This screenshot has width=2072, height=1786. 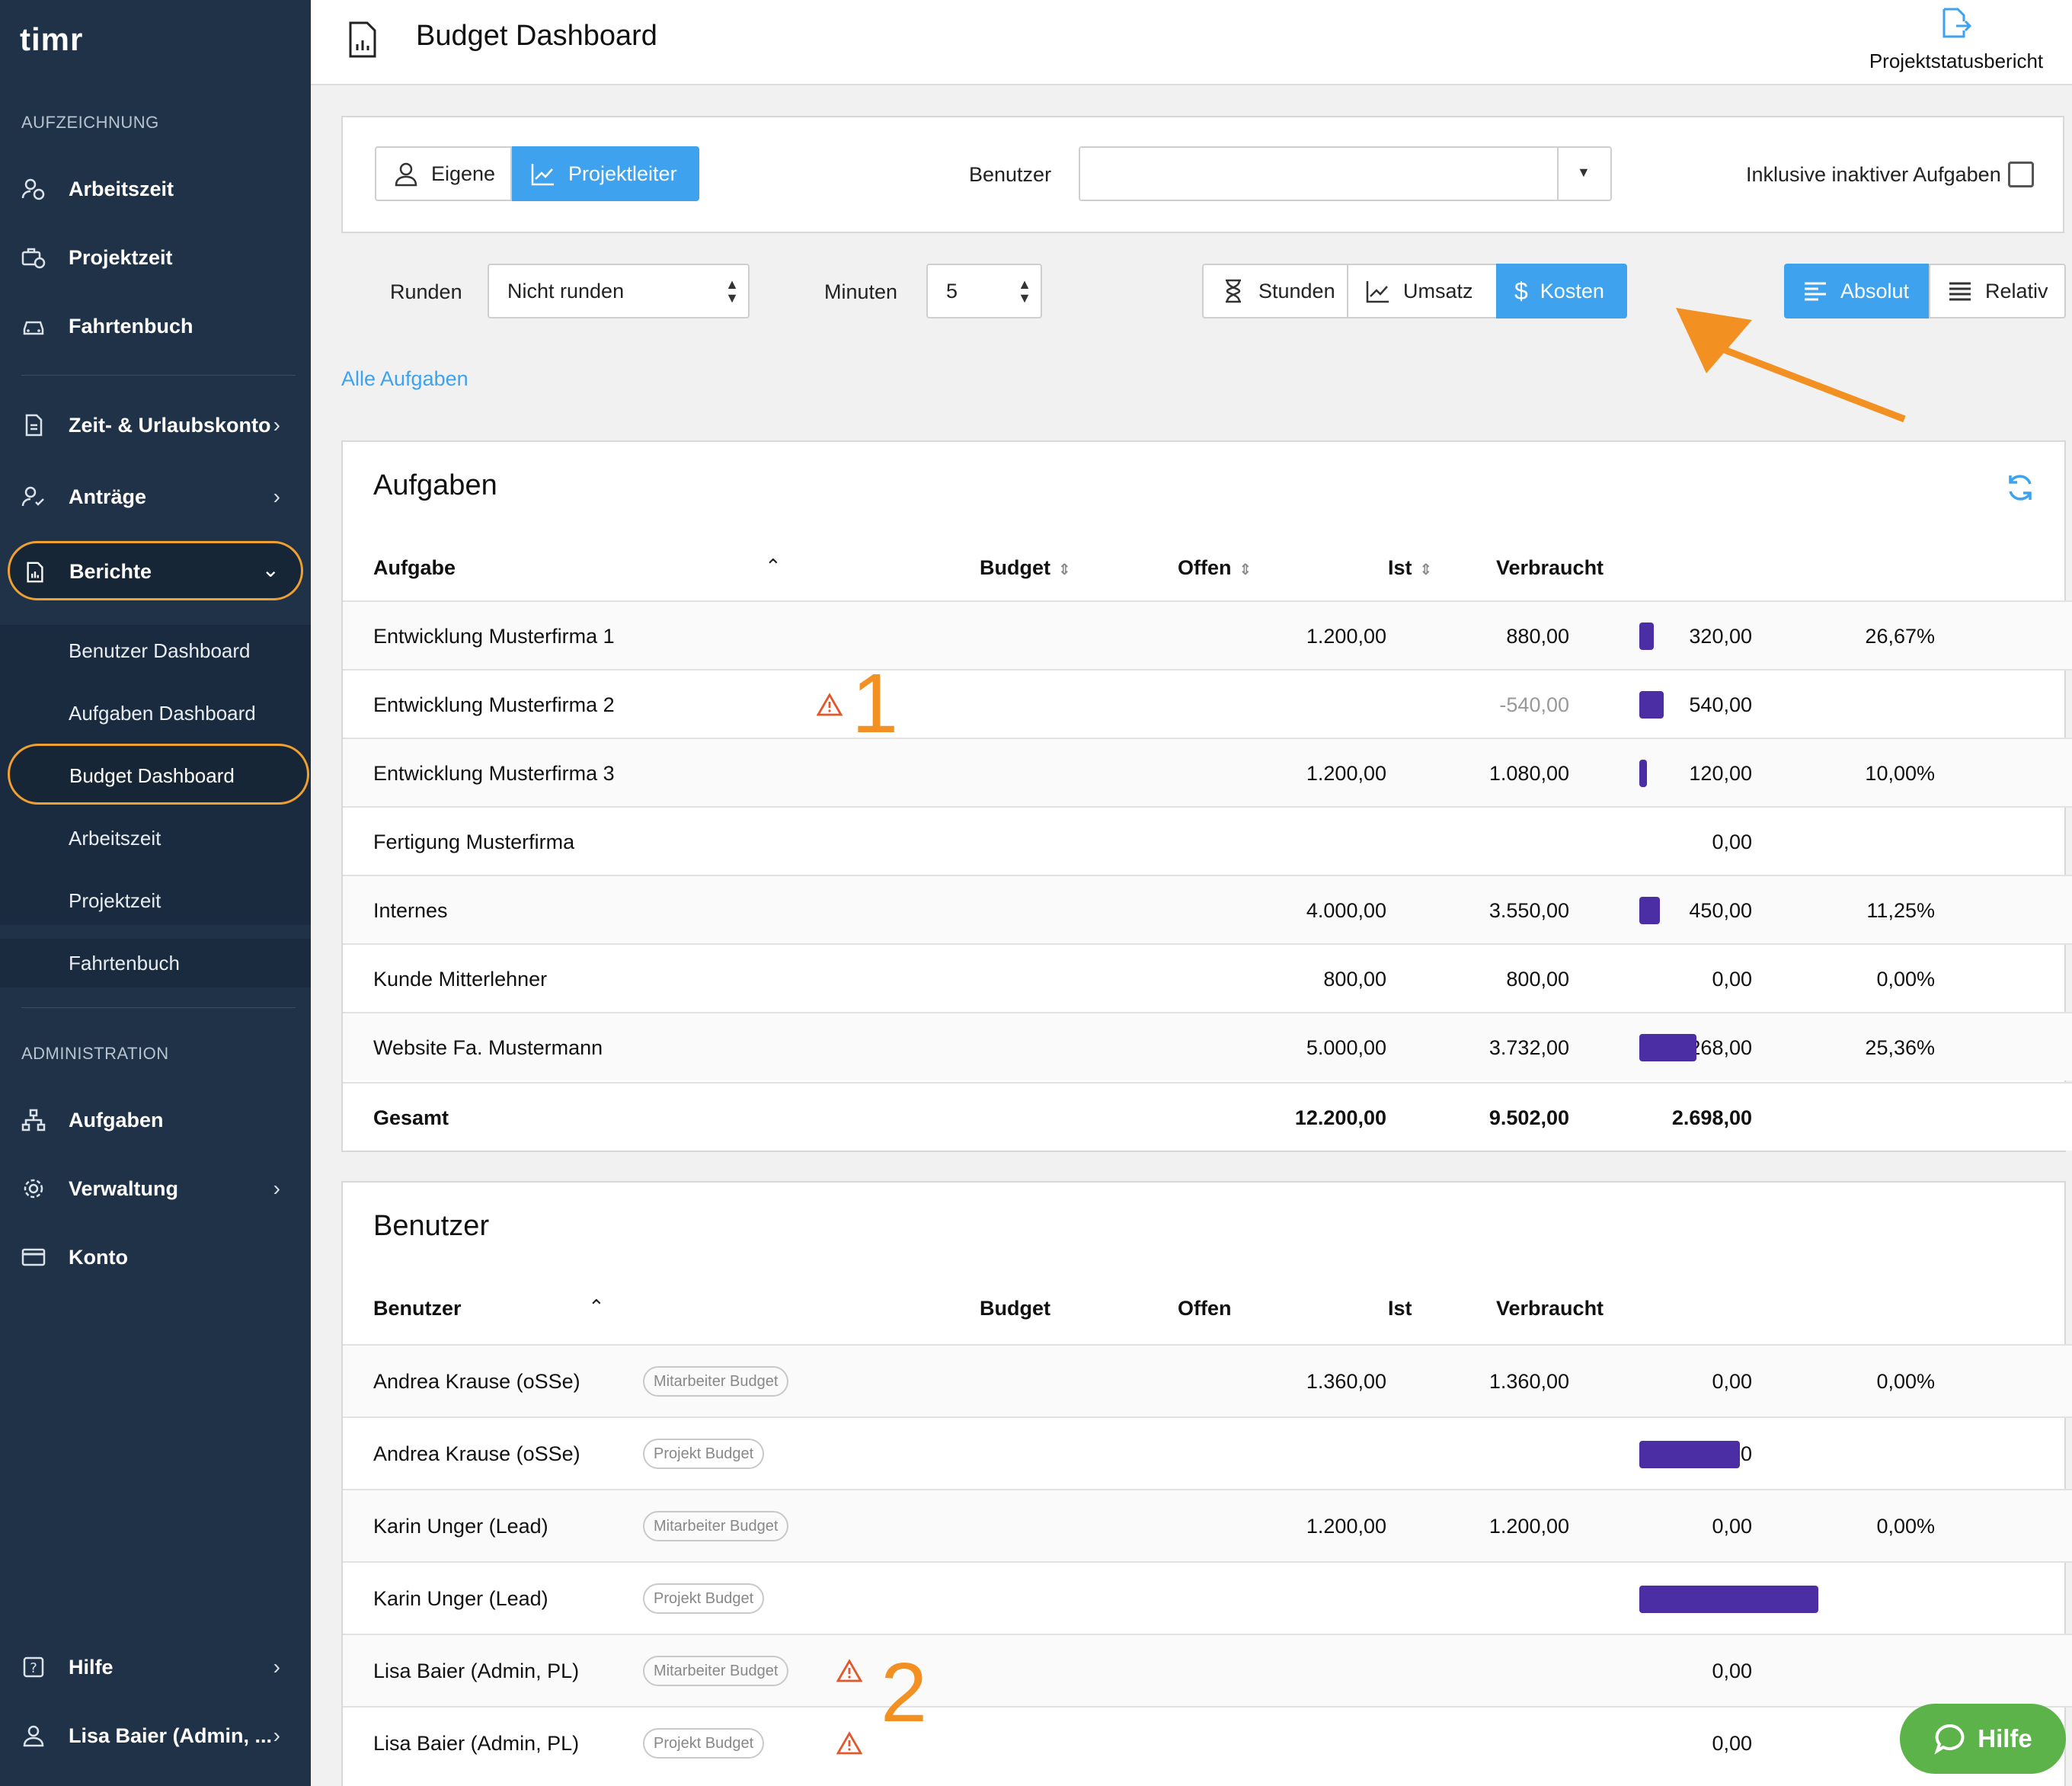 What do you see at coordinates (1786, 842) in the screenshot?
I see `task-verbraucht` at bounding box center [1786, 842].